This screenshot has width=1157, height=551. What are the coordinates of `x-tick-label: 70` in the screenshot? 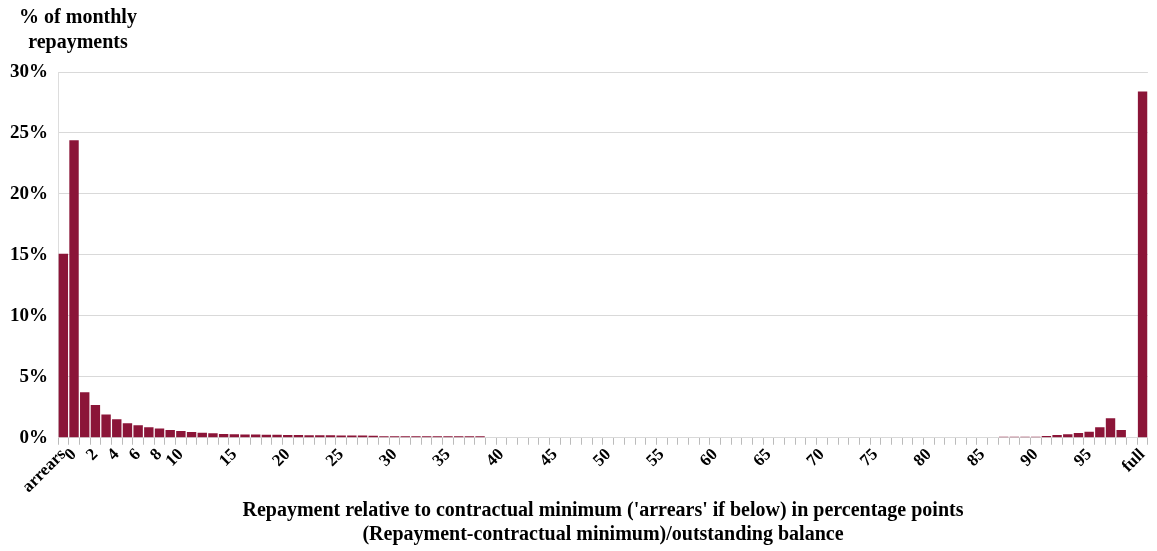 It's located at (815, 457).